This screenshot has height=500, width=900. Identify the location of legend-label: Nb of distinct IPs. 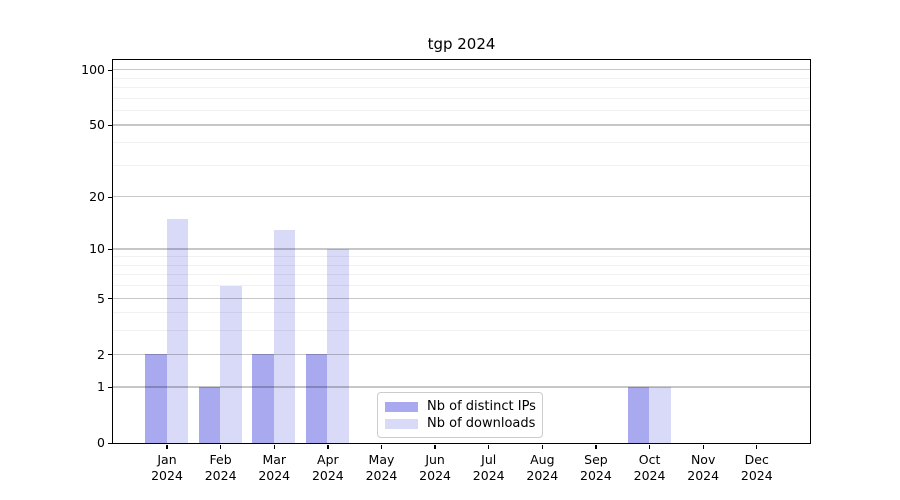
(481, 406).